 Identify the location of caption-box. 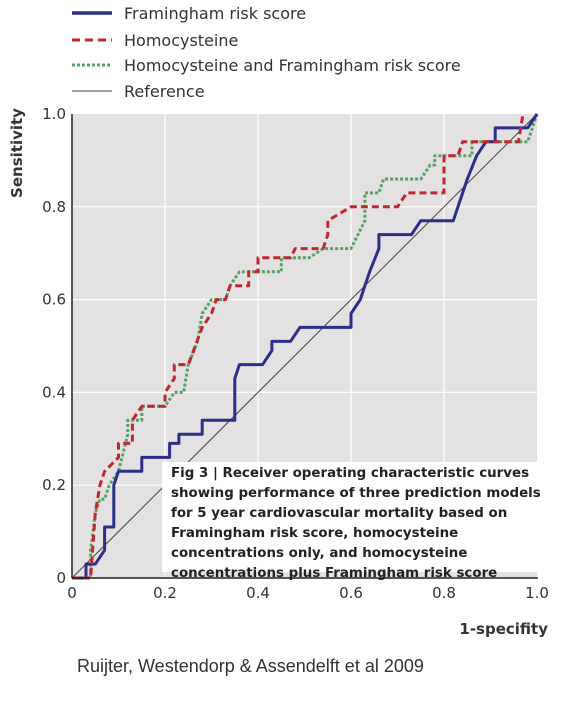
(356, 517).